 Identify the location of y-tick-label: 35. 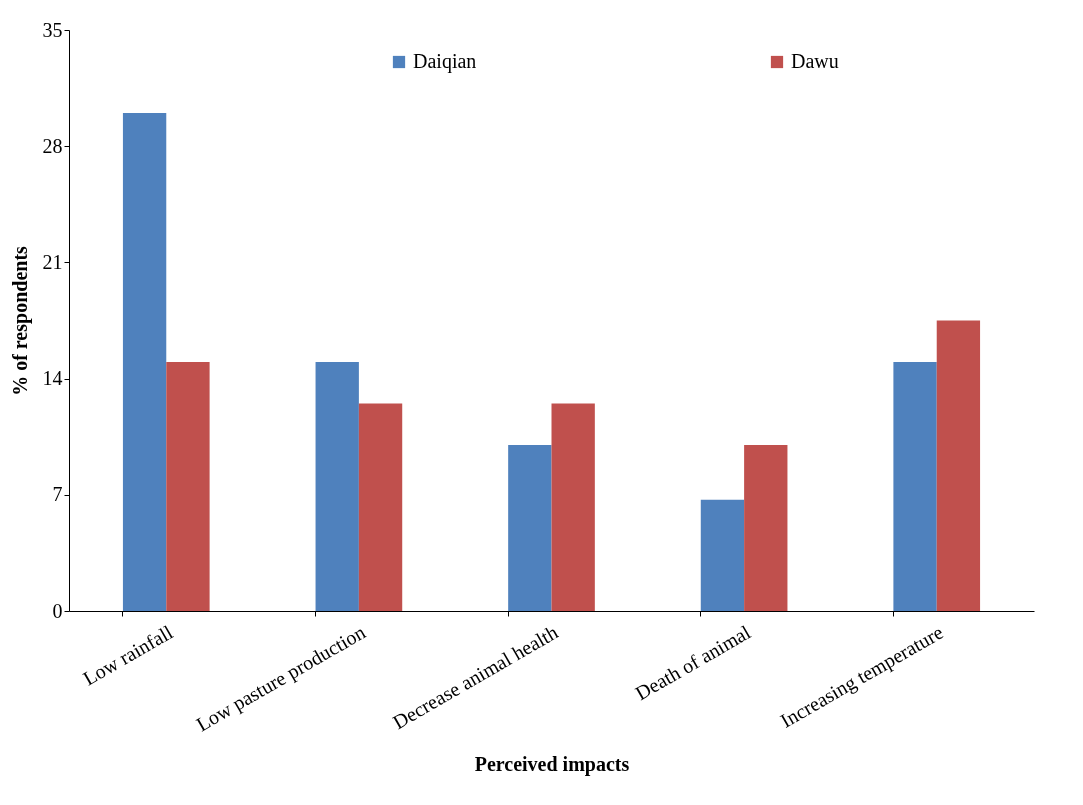
(52, 29).